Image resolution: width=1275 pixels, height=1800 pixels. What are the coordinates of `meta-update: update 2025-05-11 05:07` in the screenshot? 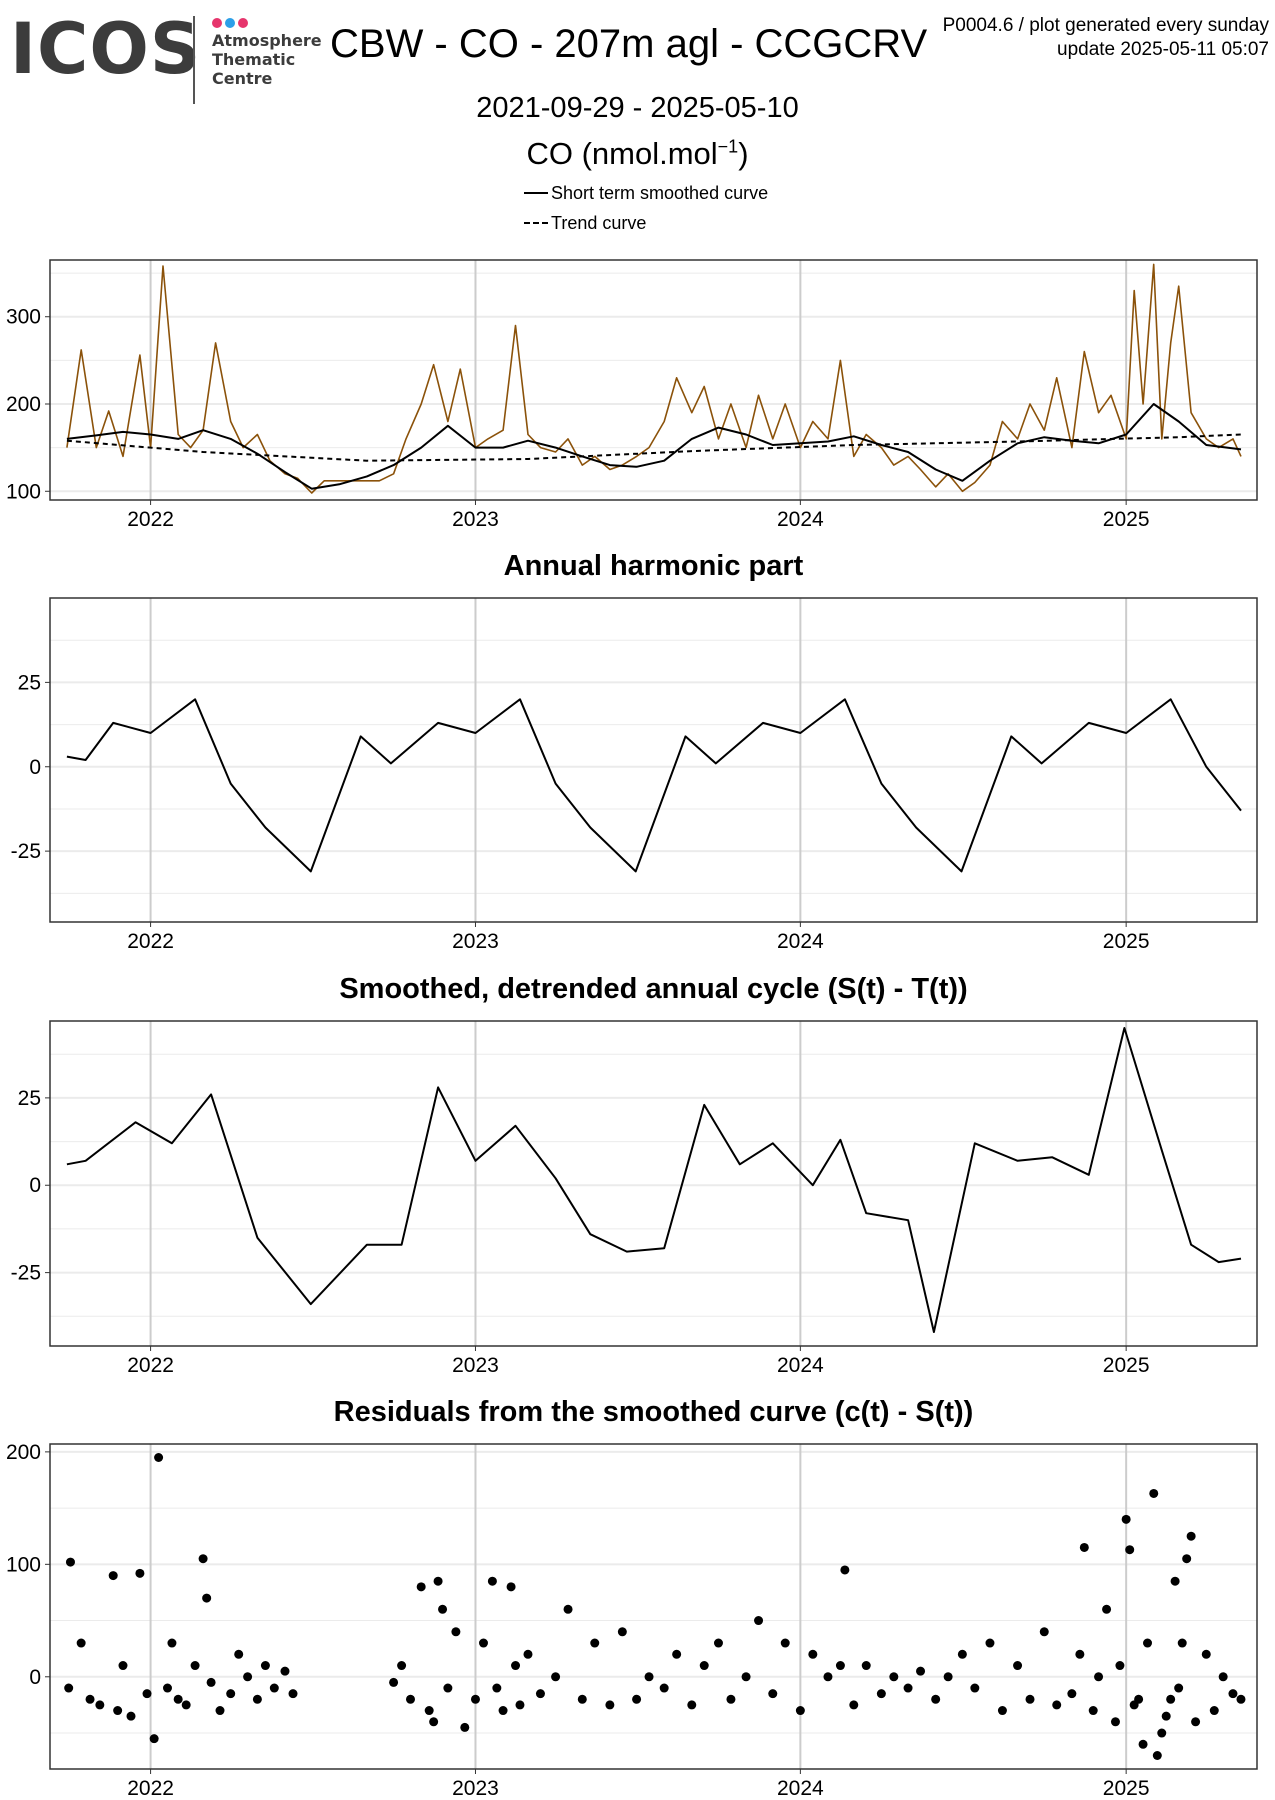 It's located at (1163, 49).